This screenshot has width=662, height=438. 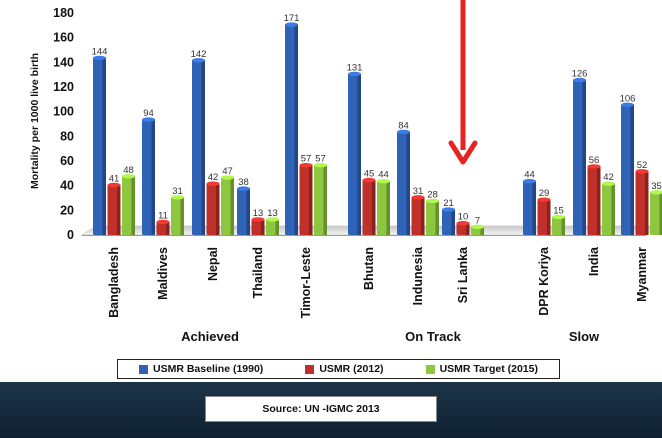 I want to click on x-tick-label: Maldives, so click(x=163, y=273).